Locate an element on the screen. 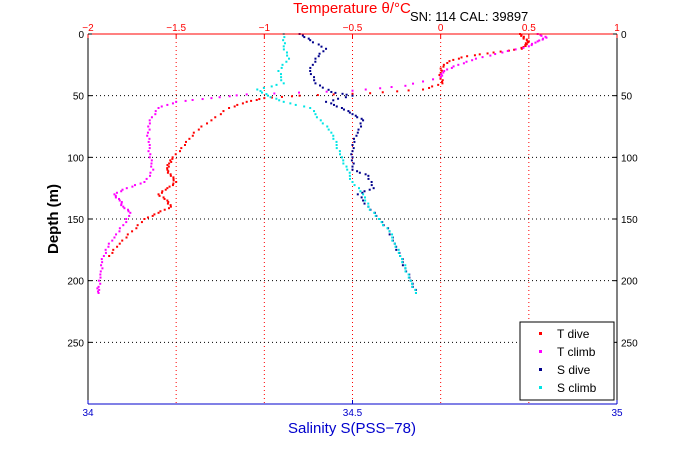 This screenshot has height=454, width=681. legend-label: S dive is located at coordinates (574, 370).